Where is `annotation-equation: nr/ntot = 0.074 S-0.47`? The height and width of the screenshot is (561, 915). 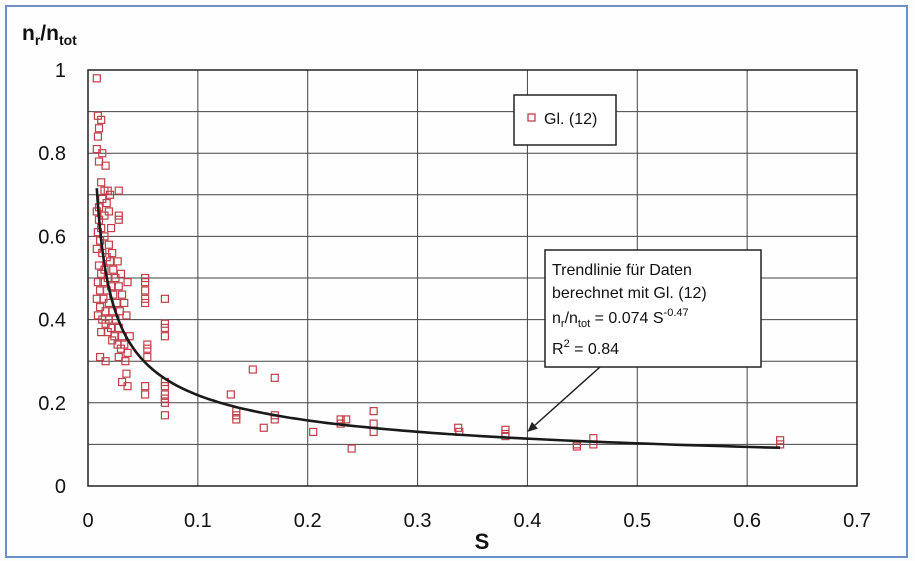
annotation-equation: nr/ntot = 0.074 S-0.47 is located at coordinates (620, 318).